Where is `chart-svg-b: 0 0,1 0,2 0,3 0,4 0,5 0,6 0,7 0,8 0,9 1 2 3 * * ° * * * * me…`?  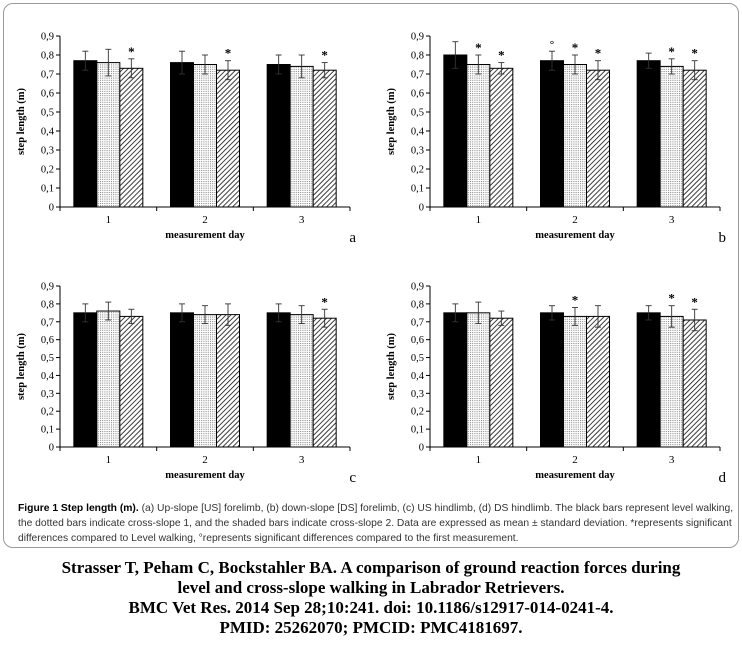
chart-svg-b: 0 0,1 0,2 0,3 0,4 0,5 0,6 0,7 0,8 0,9 1 2 3 * * ° * * * * me… is located at coordinates (556, 139).